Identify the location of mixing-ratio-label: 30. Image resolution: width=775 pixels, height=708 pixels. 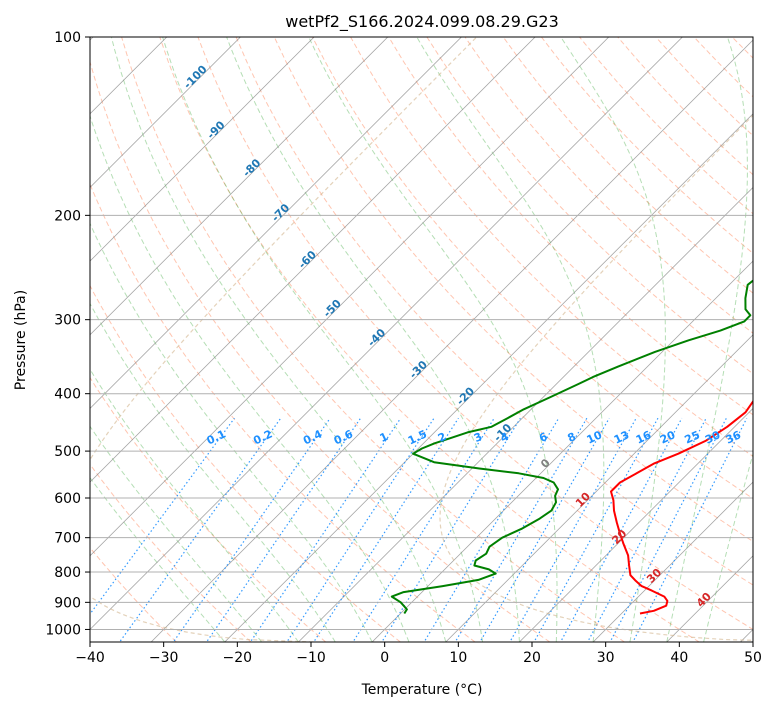
(713, 437).